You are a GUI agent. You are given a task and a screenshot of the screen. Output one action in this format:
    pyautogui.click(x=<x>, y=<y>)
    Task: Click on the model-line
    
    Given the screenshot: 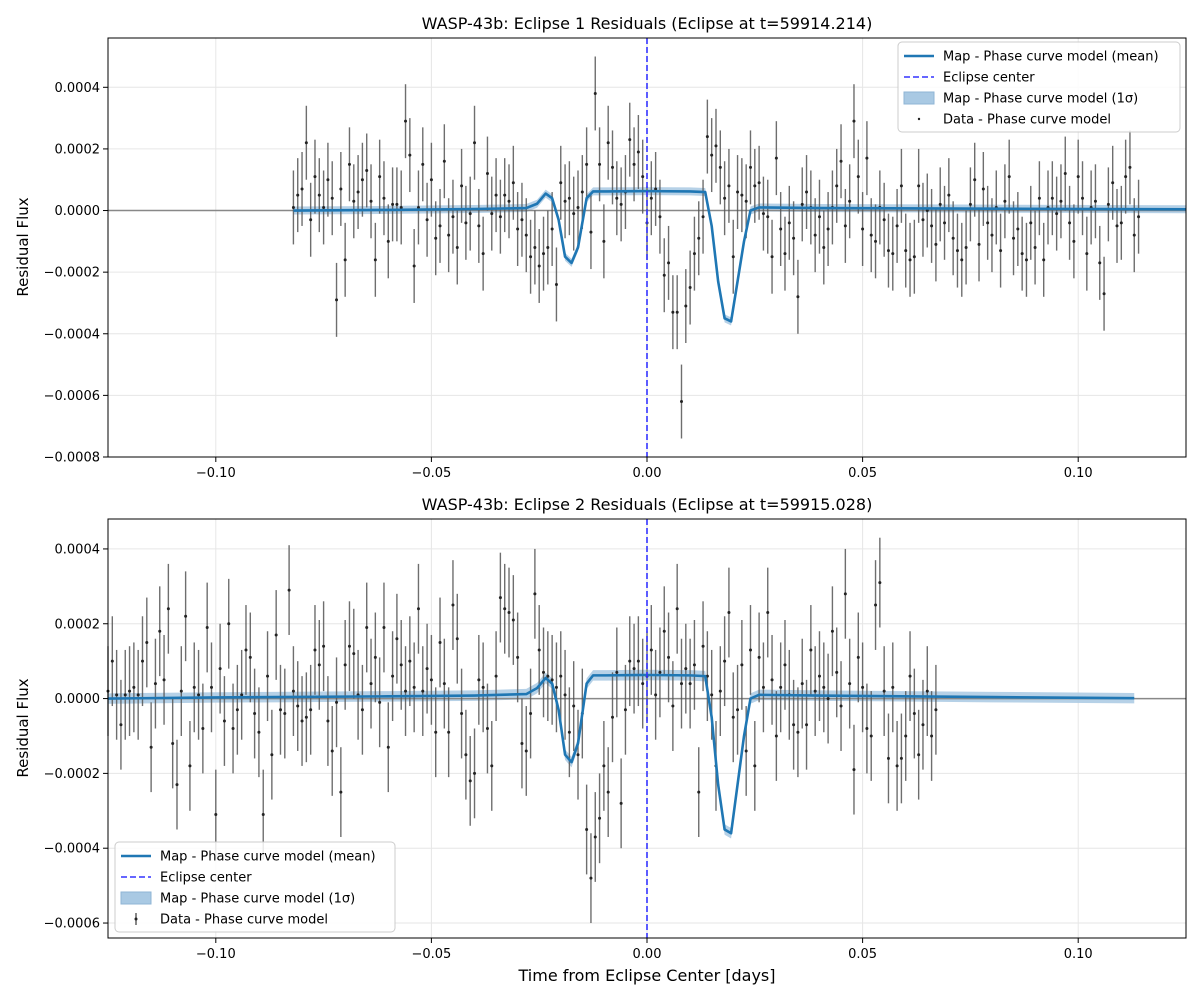 What is the action you would take?
    pyautogui.click(x=740, y=256)
    